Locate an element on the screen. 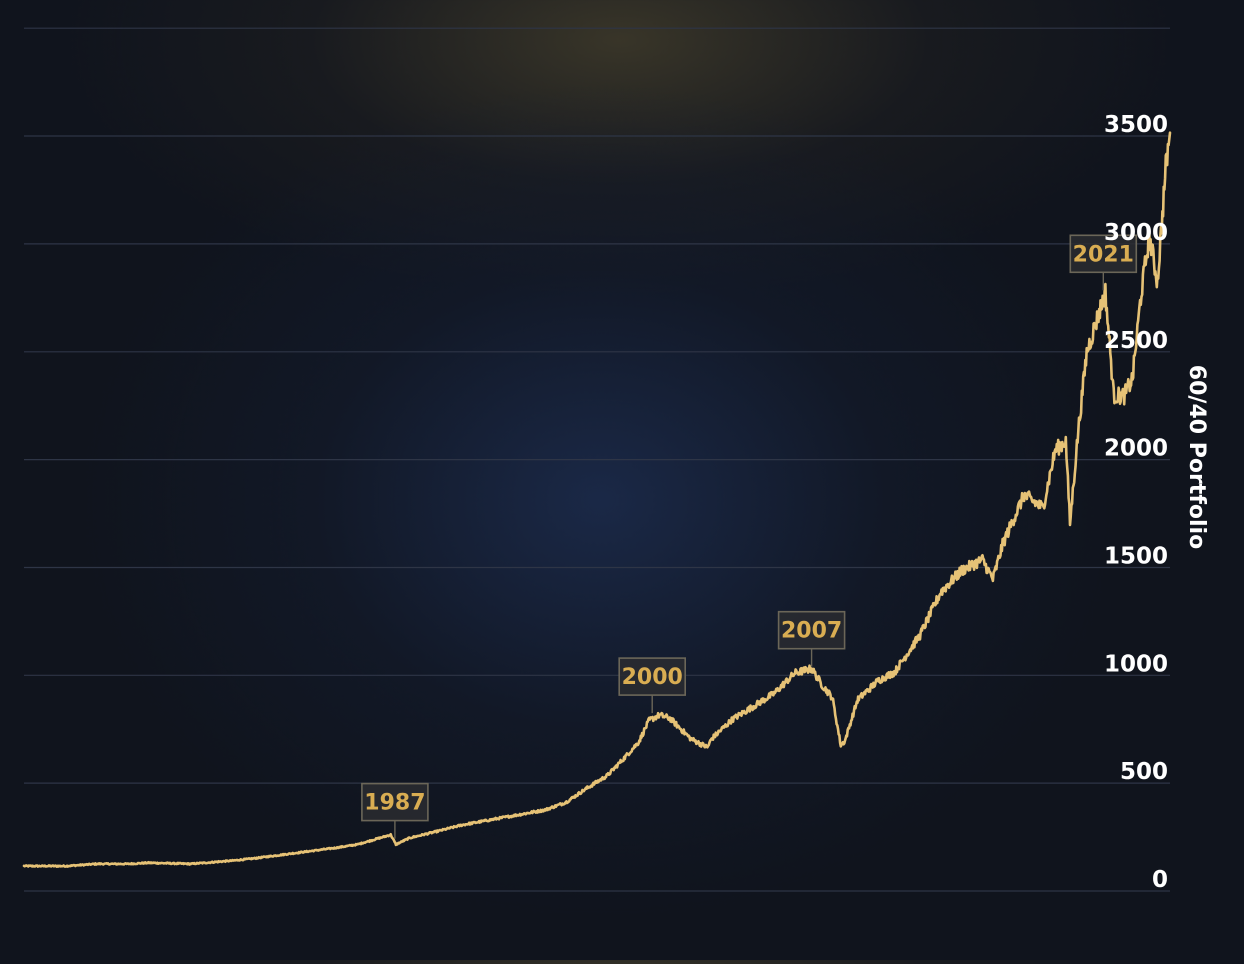  y-tick-label: 2000 is located at coordinates (1136, 449).